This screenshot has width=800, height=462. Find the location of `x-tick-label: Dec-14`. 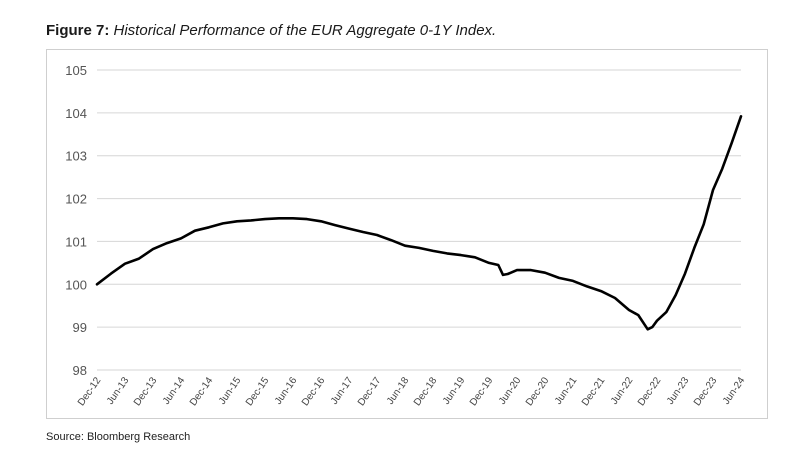

x-tick-label: Dec-14 is located at coordinates (202, 391).